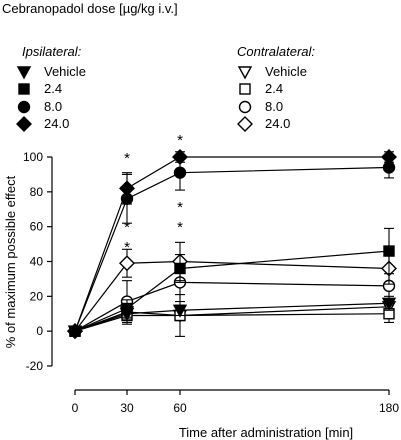 The width and height of the screenshot is (401, 440). I want to click on x-tick-label: 180, so click(389, 408).